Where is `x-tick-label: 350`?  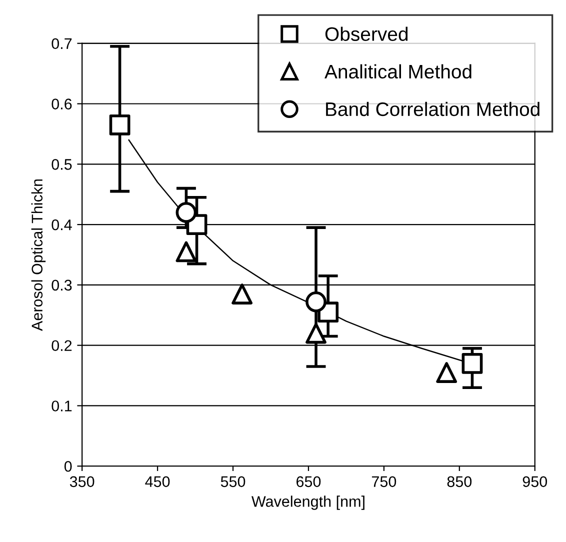 x-tick-label: 350 is located at coordinates (82, 482).